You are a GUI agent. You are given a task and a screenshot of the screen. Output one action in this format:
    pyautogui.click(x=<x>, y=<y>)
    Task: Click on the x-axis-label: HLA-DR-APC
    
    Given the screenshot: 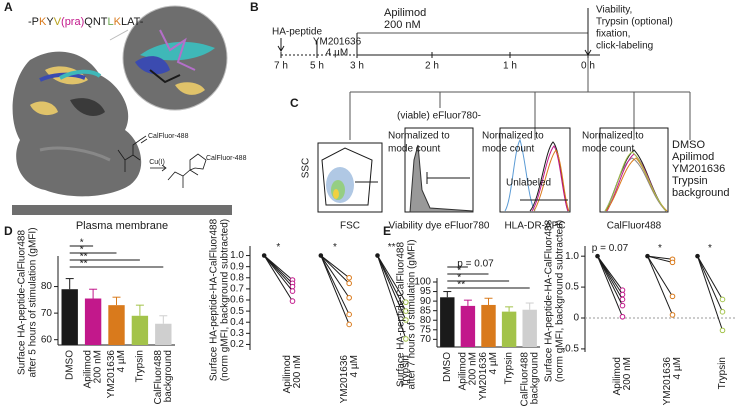 What is the action you would take?
    pyautogui.click(x=534, y=226)
    